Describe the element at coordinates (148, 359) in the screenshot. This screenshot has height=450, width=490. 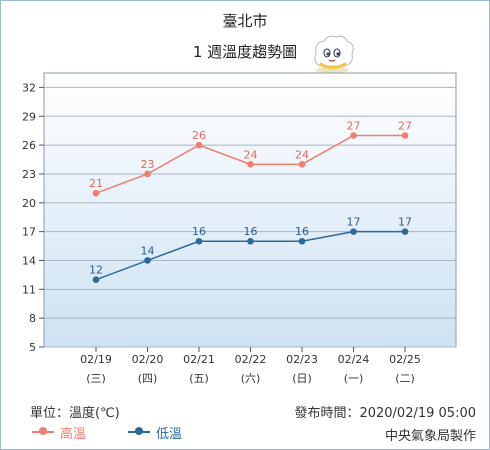
I see `x-tick-label: 02/20` at that location.